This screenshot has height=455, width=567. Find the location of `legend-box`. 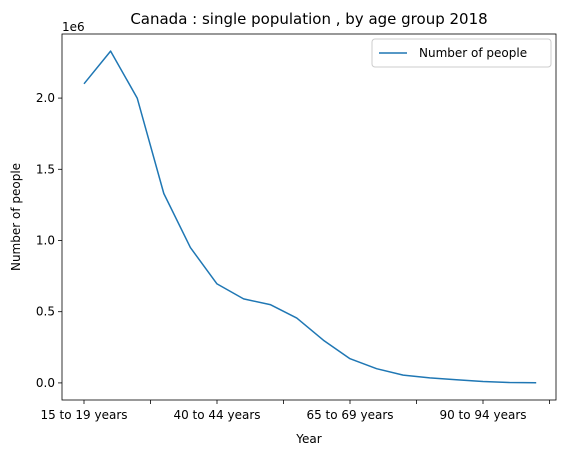

legend-box is located at coordinates (461, 53).